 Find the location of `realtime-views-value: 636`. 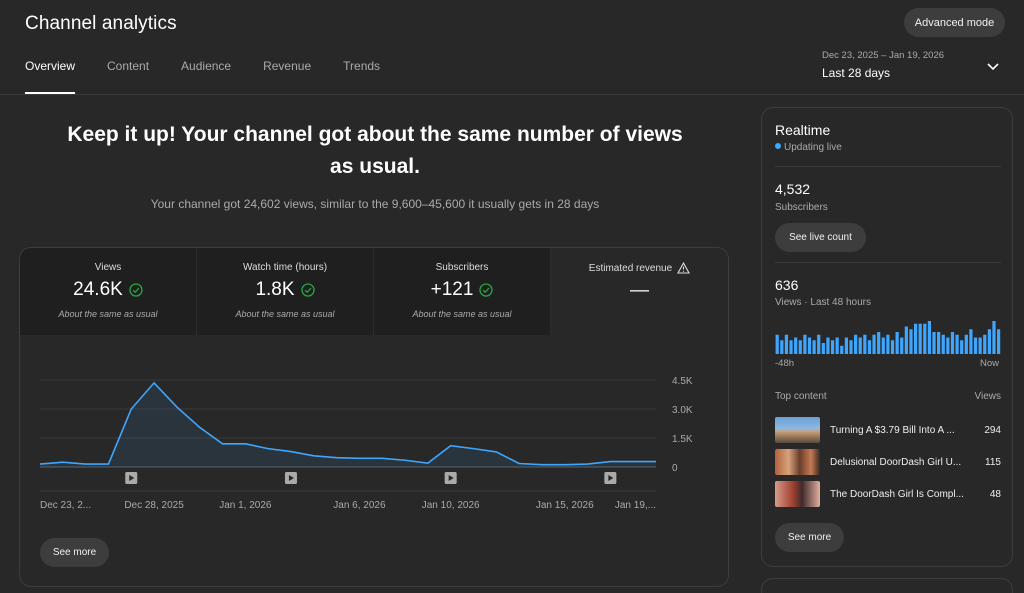

realtime-views-value: 636 is located at coordinates (787, 285).